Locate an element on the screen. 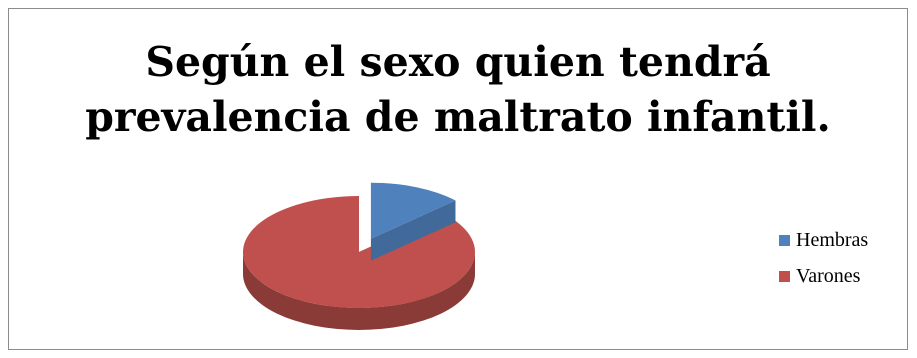 The height and width of the screenshot is (358, 917). legend: Hembras Varones is located at coordinates (823, 263).